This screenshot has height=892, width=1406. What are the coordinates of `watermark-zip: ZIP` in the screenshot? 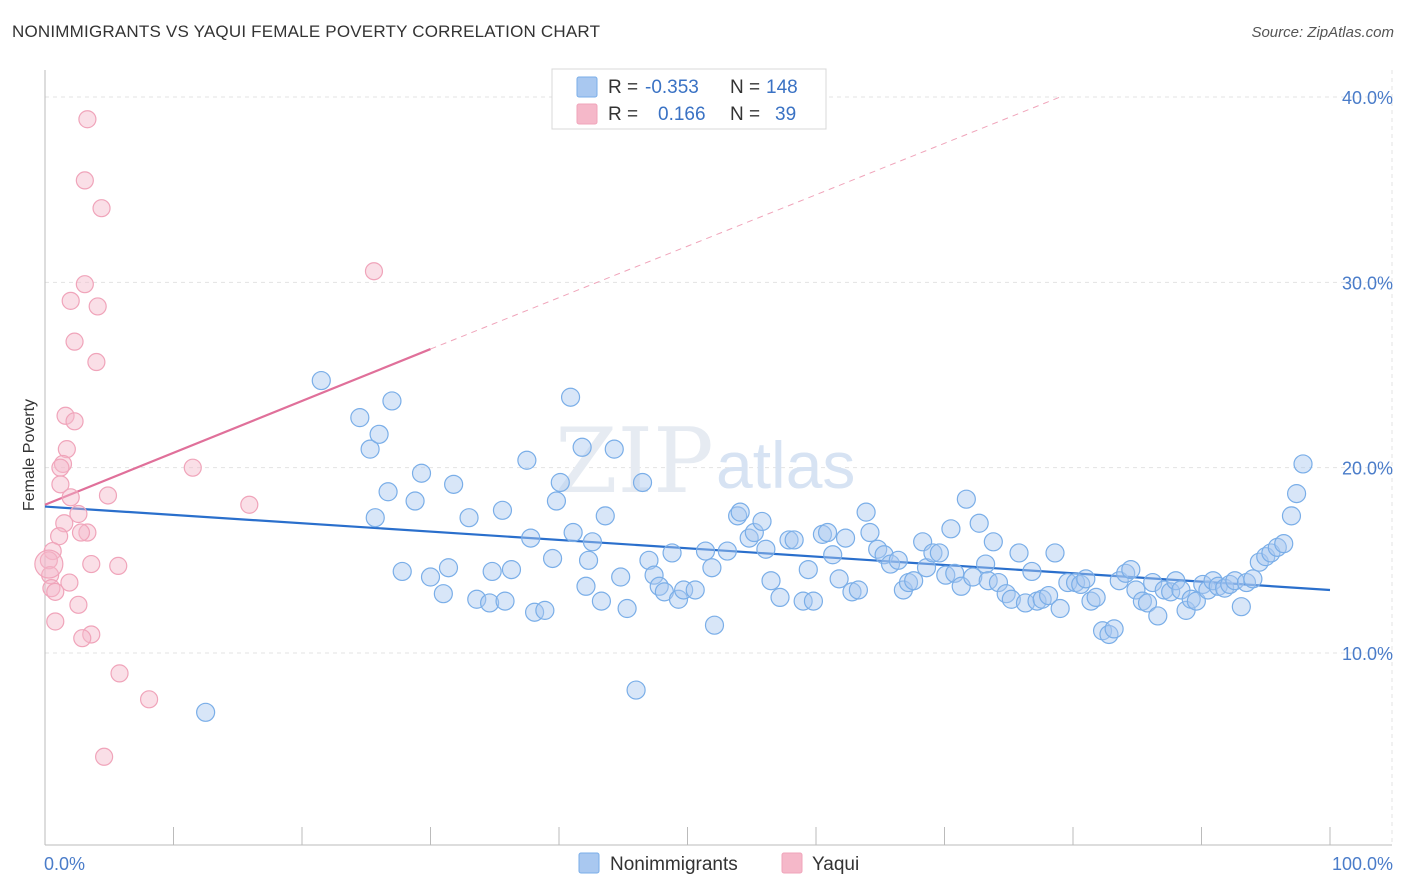 It's located at (634, 461).